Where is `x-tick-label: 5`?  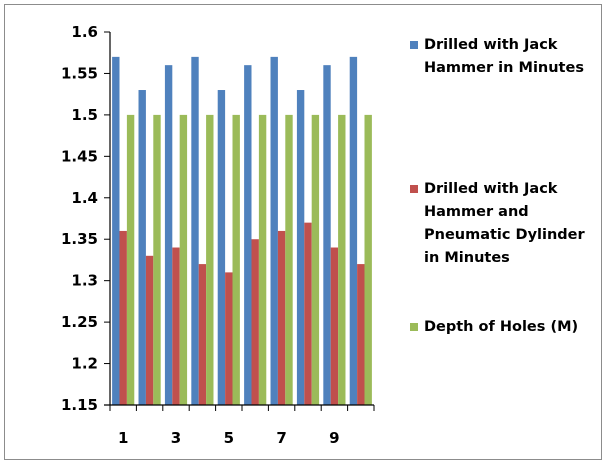 x-tick-label: 5 is located at coordinates (229, 438).